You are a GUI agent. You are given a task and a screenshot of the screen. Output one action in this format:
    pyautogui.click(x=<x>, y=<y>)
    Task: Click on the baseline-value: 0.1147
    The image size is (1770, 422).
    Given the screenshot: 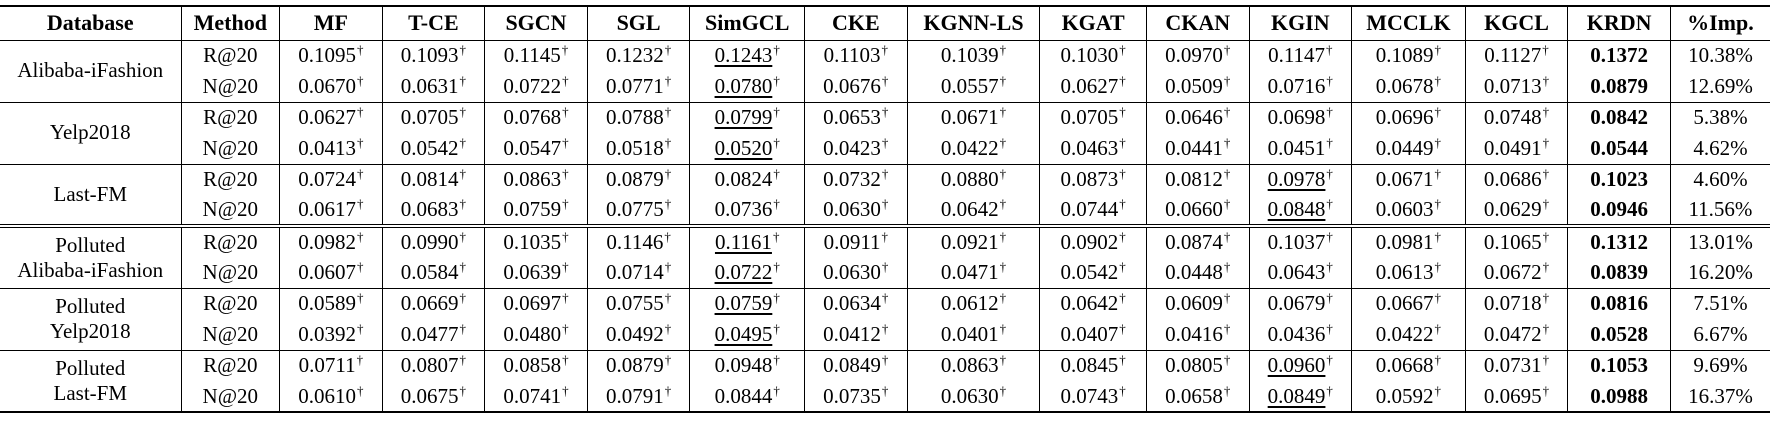 What is the action you would take?
    pyautogui.click(x=1297, y=55)
    